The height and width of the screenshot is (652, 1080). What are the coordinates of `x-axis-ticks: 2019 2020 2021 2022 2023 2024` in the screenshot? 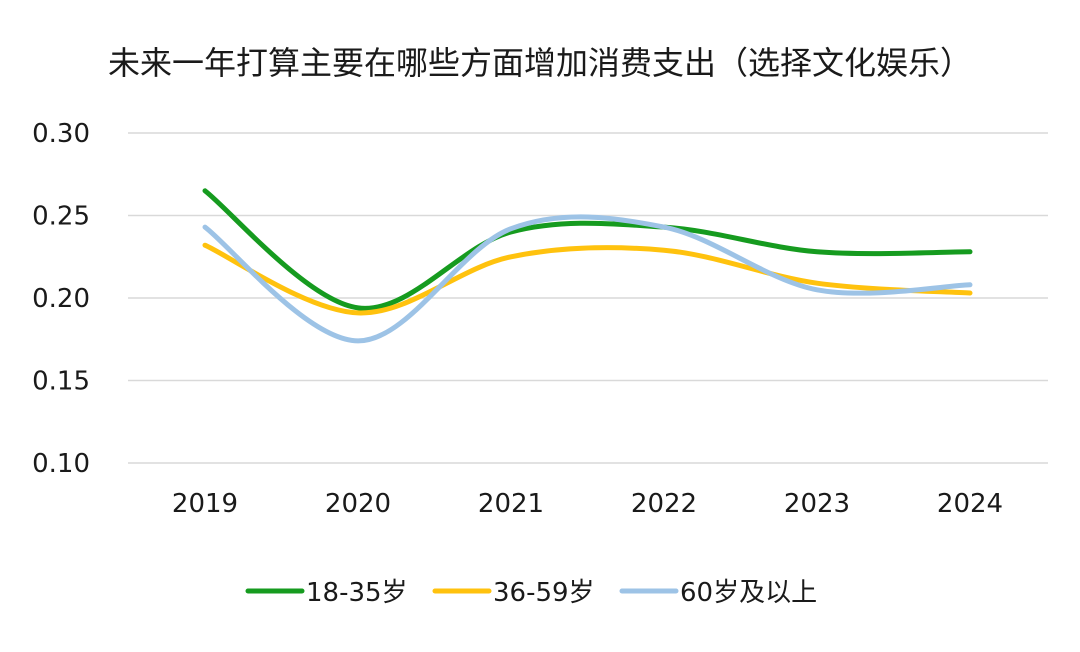 It's located at (587, 504).